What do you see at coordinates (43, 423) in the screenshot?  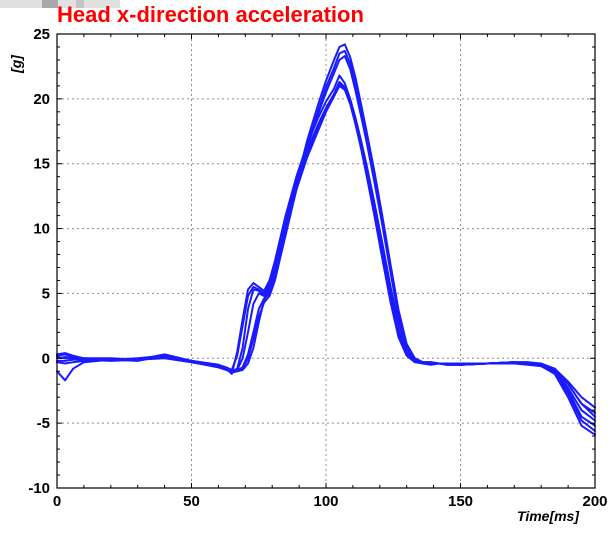 I see `y-tick-label: -5` at bounding box center [43, 423].